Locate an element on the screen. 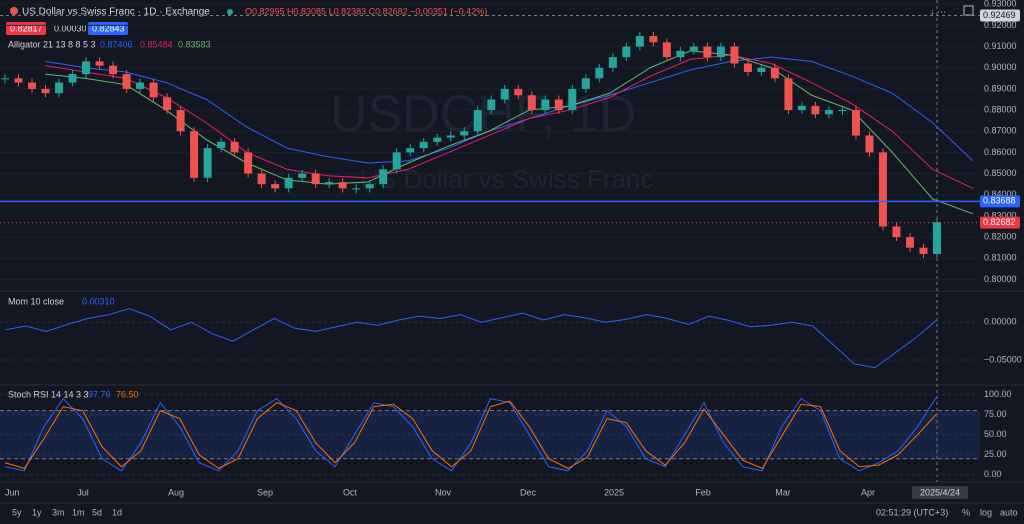 The image size is (1024, 524). toolbar-log: log is located at coordinates (986, 512).